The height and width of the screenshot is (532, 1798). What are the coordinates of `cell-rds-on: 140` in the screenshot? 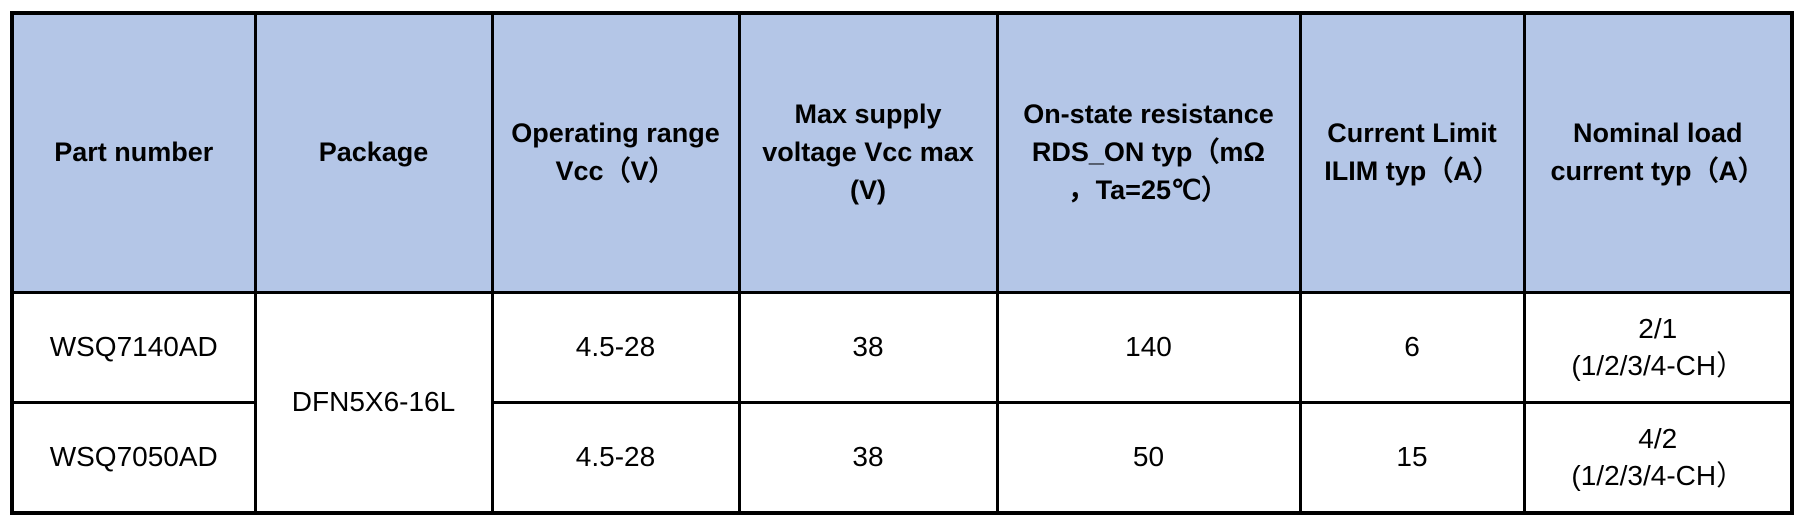 It's located at (1148, 347).